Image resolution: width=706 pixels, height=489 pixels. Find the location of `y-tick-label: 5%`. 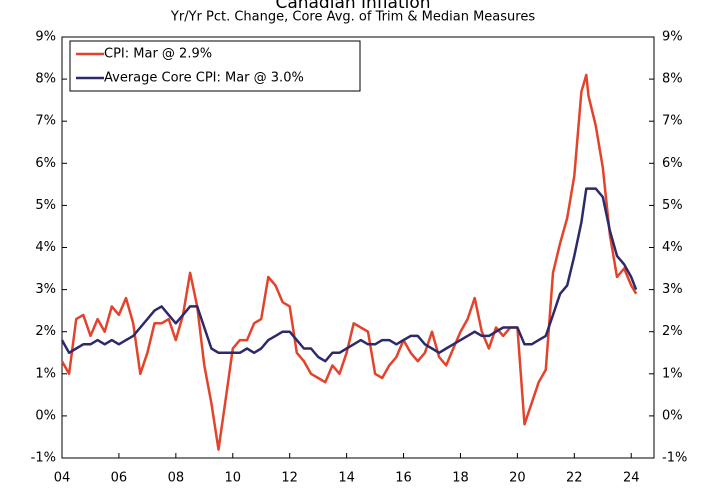

y-tick-label: 5% is located at coordinates (45, 205).